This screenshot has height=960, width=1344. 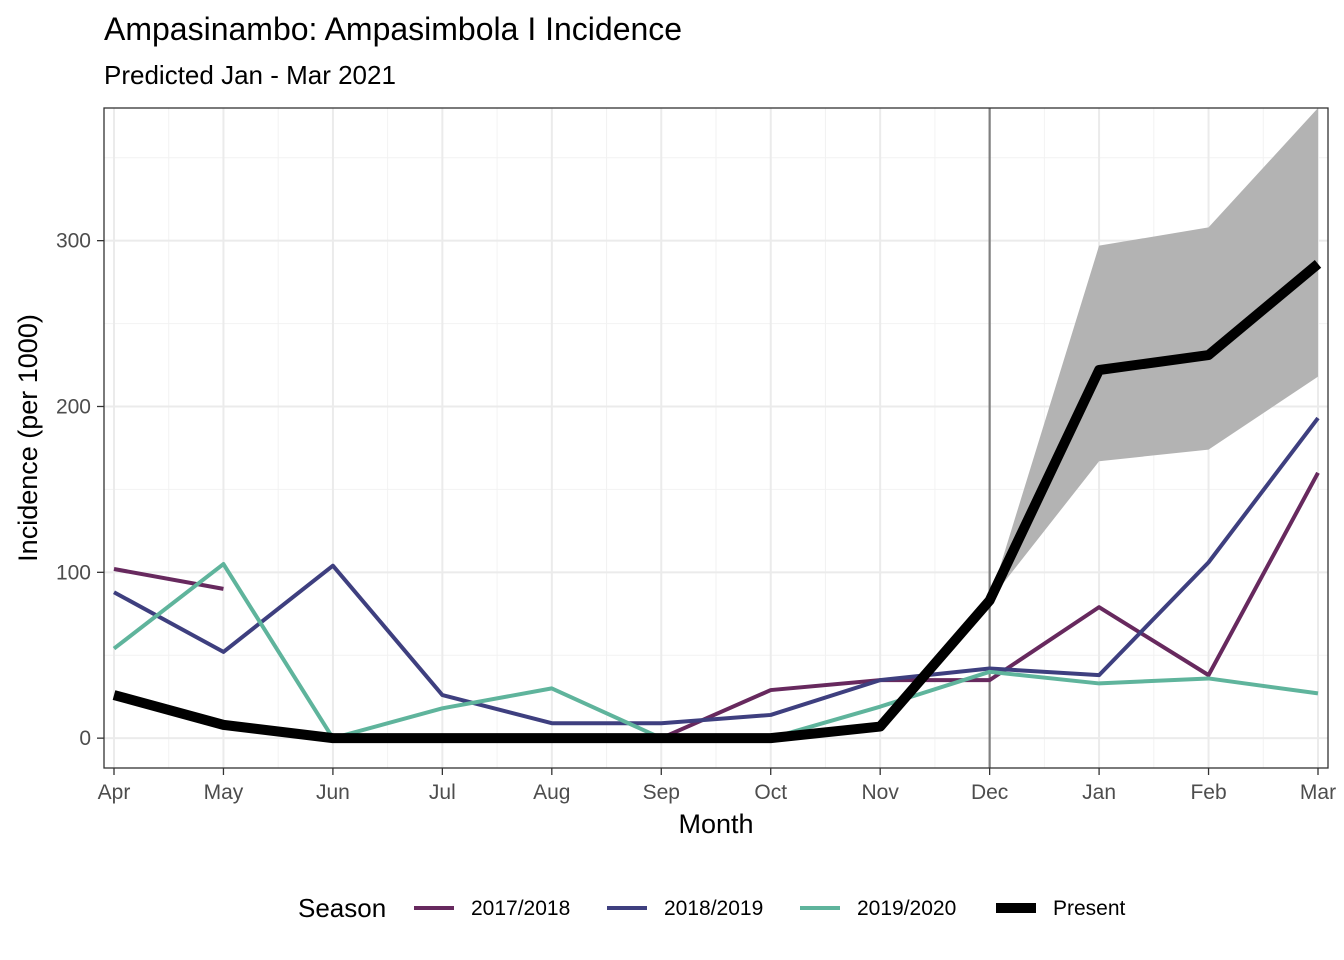 What do you see at coordinates (73, 406) in the screenshot?
I see `y-tick-label: 200` at bounding box center [73, 406].